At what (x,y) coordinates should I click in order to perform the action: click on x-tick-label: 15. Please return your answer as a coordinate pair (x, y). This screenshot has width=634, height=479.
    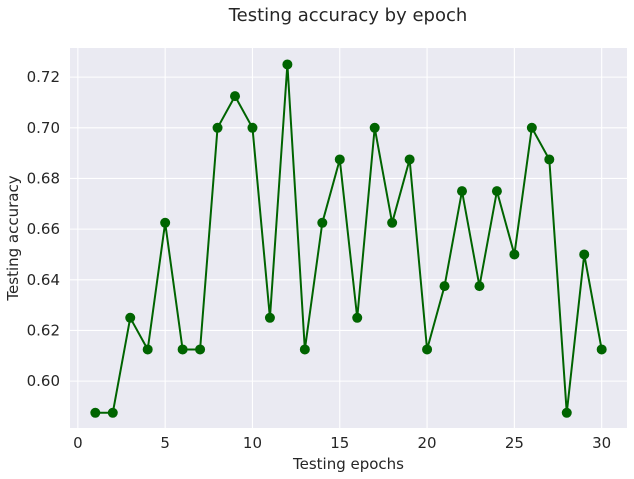
    Looking at the image, I should click on (339, 443).